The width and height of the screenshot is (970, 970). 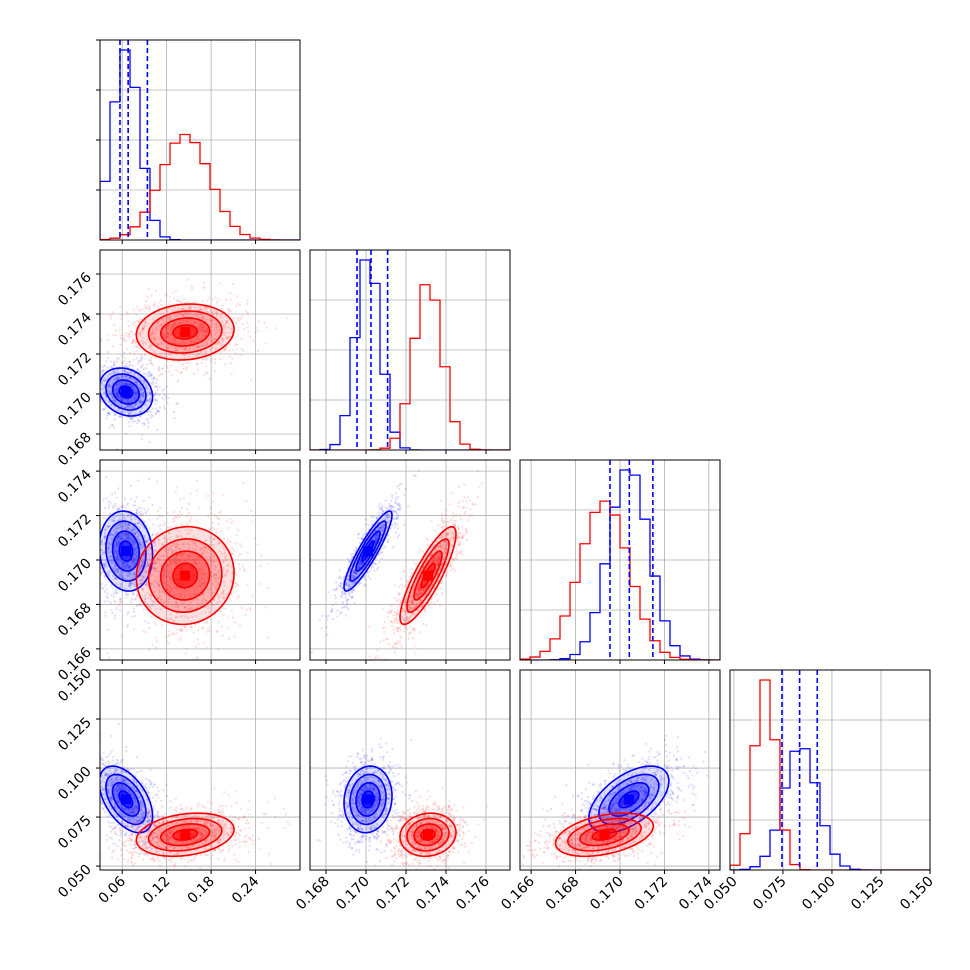 I want to click on x-tick-label: 0.18, so click(x=201, y=890).